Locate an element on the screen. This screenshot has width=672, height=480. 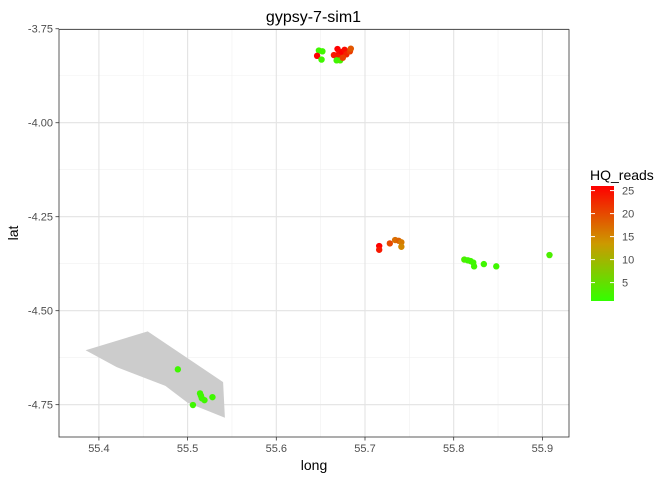
x-tick-label: 55.9 is located at coordinates (542, 449).